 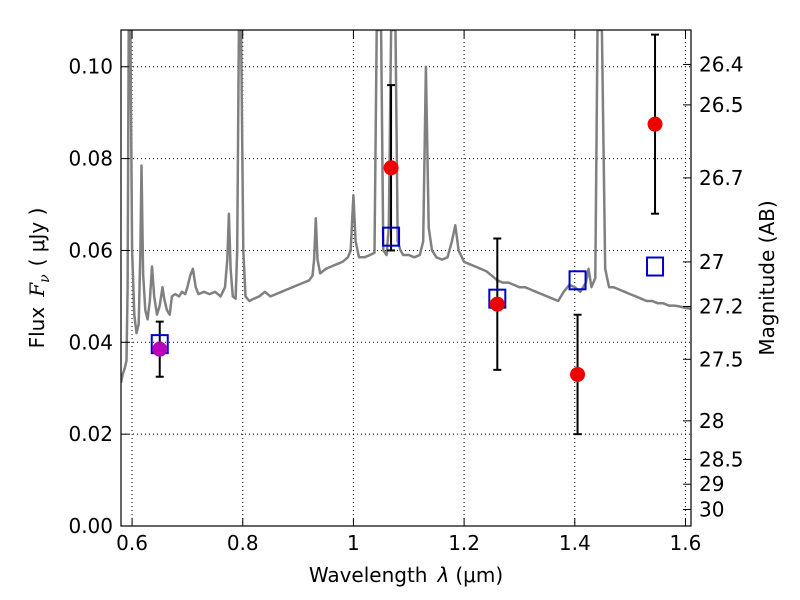 What do you see at coordinates (721, 459) in the screenshot?
I see `y2-tick-label: 28.5` at bounding box center [721, 459].